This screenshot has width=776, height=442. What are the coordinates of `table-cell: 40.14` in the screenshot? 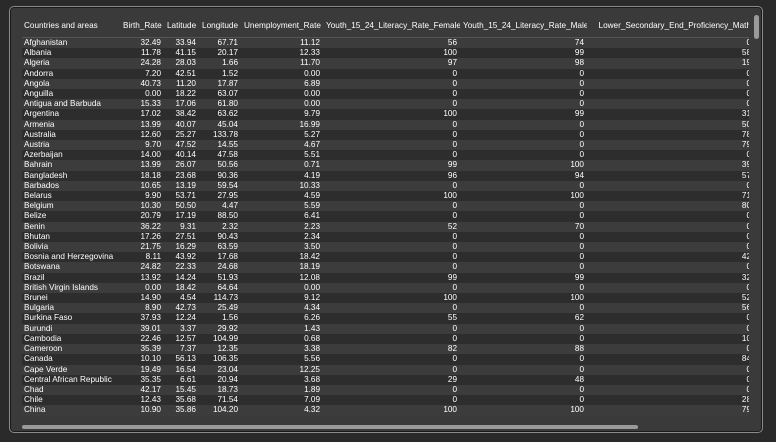 It's located at (181, 155).